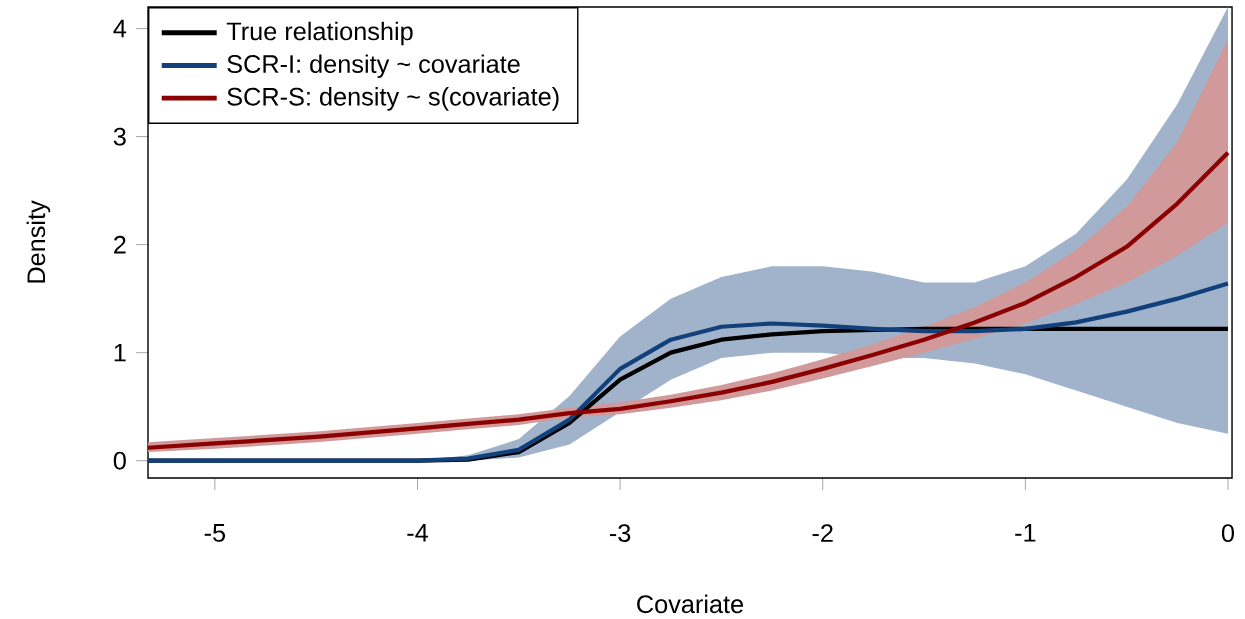 The height and width of the screenshot is (619, 1245). I want to click on x-tick-label: 0, so click(1228, 533).